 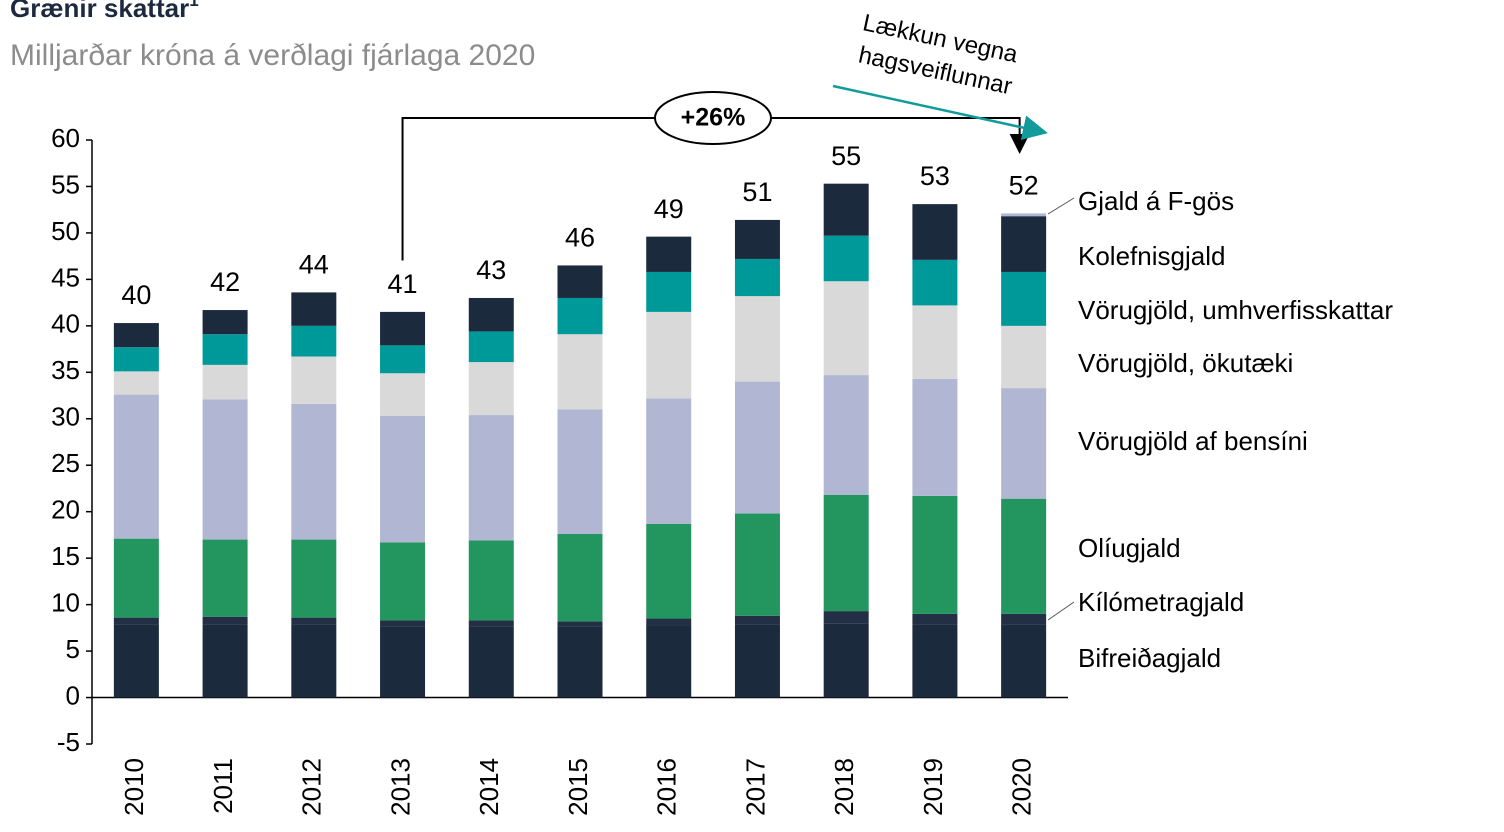 What do you see at coordinates (1185, 363) in the screenshot?
I see `legend-label: Vörugjöld, ökutæki` at bounding box center [1185, 363].